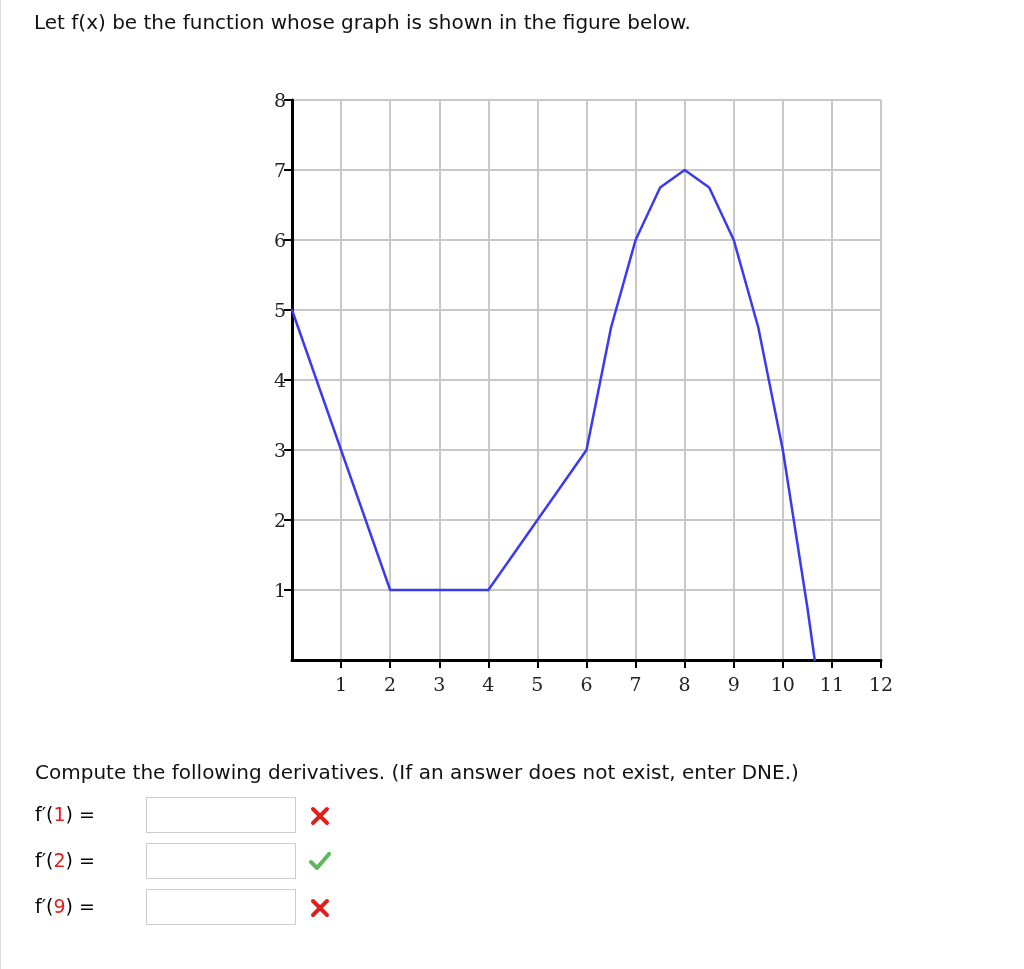 The height and width of the screenshot is (969, 1024). Describe the element at coordinates (417, 772) in the screenshot. I see `text: Compute the following derivatives. (If an answer does not exist, enter DNE.)` at that location.